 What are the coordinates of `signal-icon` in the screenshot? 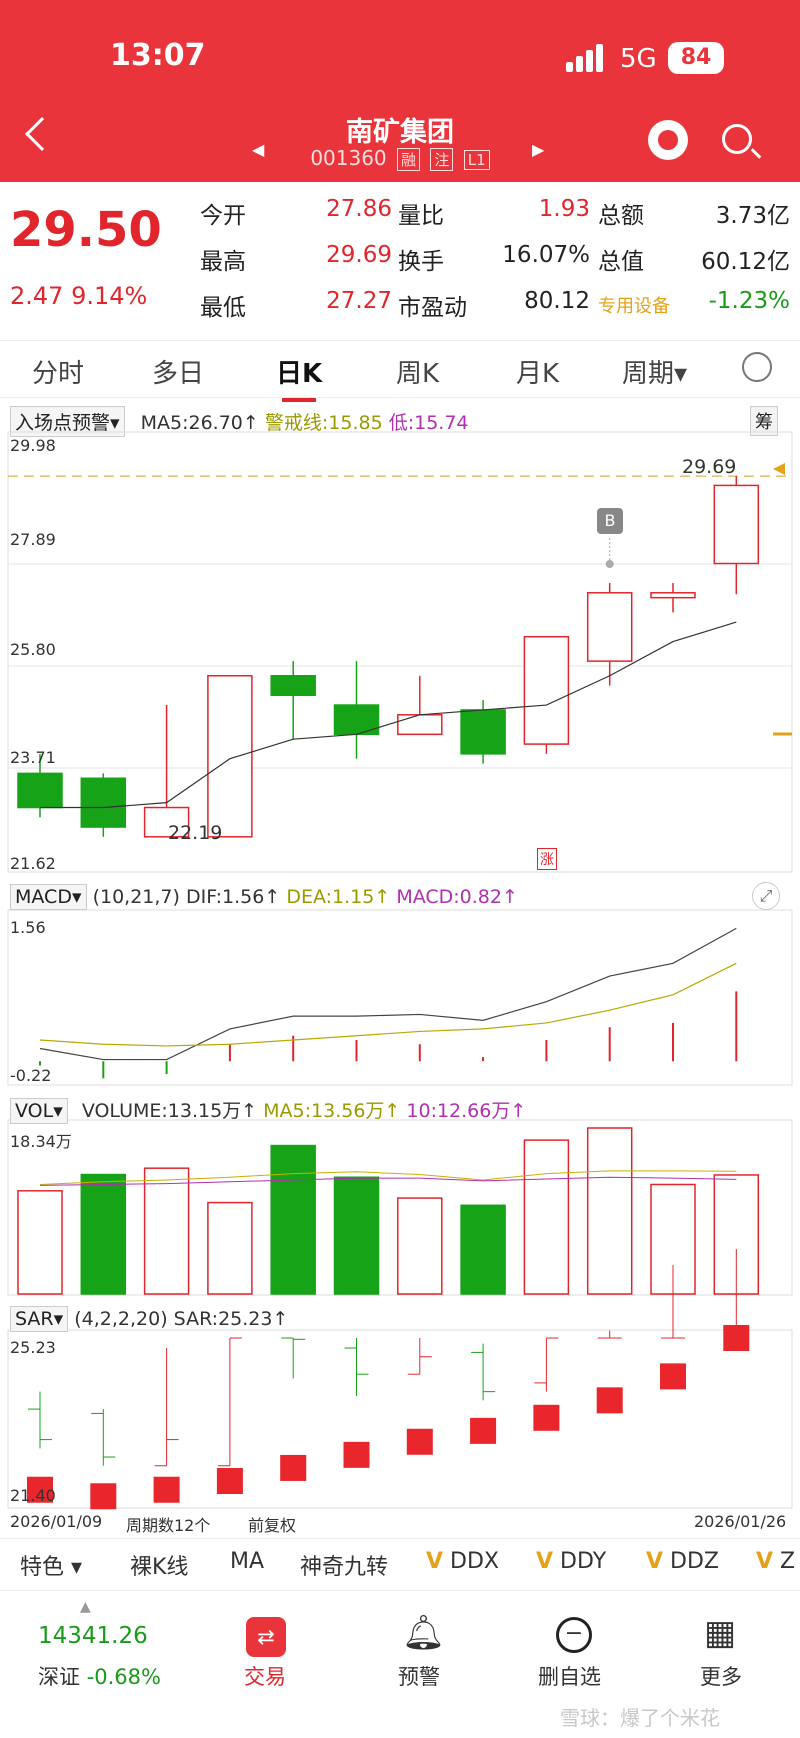 It's located at (586, 58).